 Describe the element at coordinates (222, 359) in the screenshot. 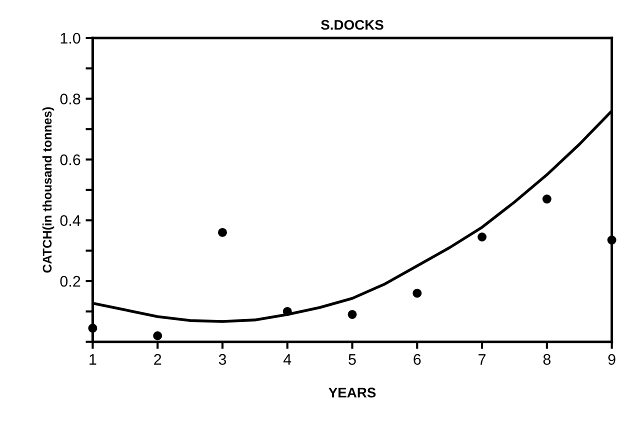

I see `x-tick-label: 3` at that location.